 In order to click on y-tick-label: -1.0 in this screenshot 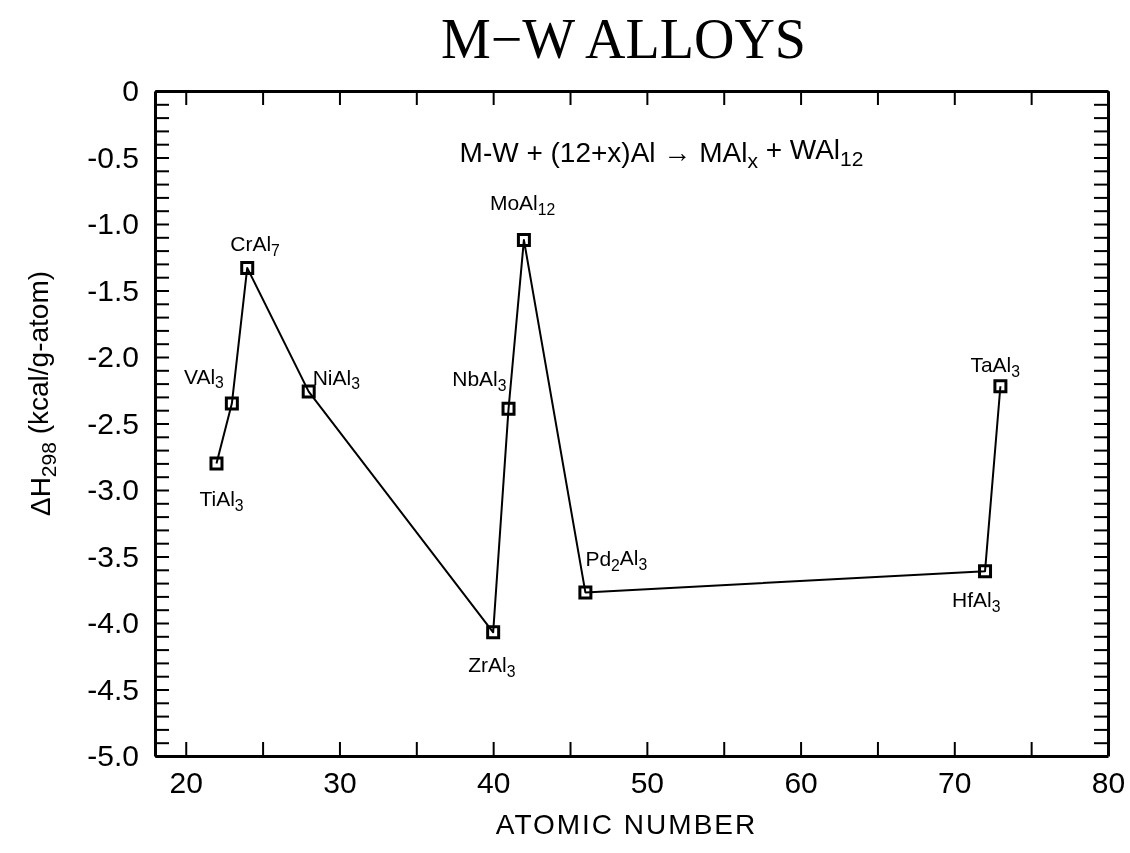, I will do `click(113, 224)`.